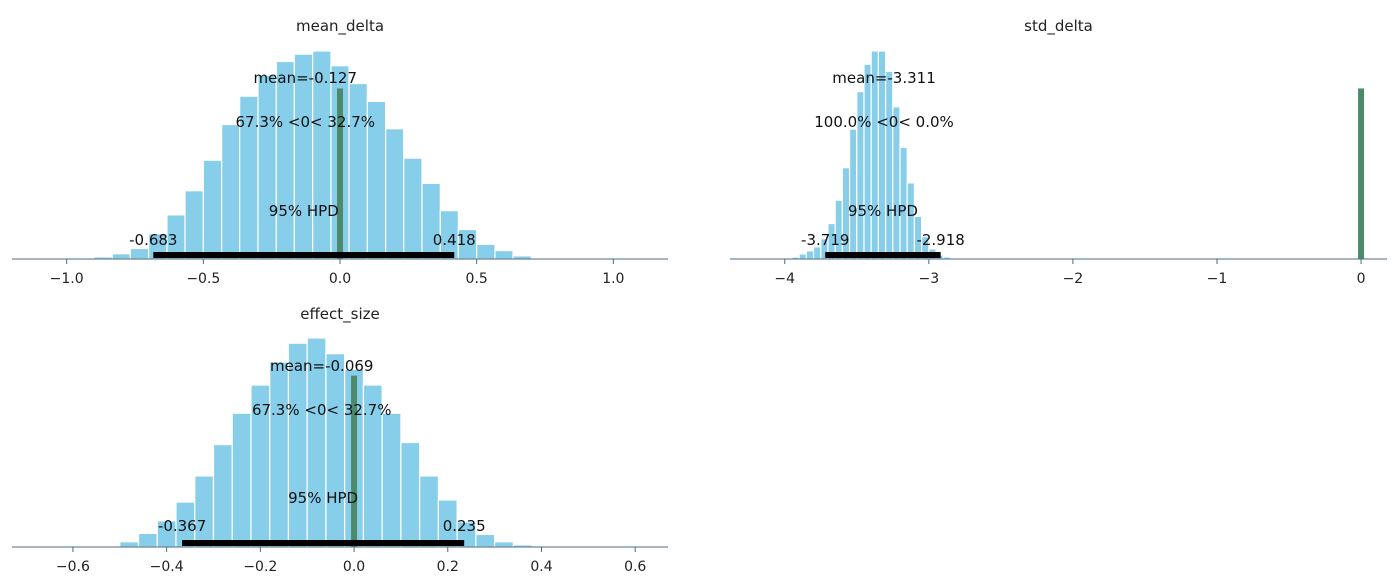 The width and height of the screenshot is (1400, 586). Describe the element at coordinates (541, 567) in the screenshot. I see `x-tick-label: 0.4` at that location.